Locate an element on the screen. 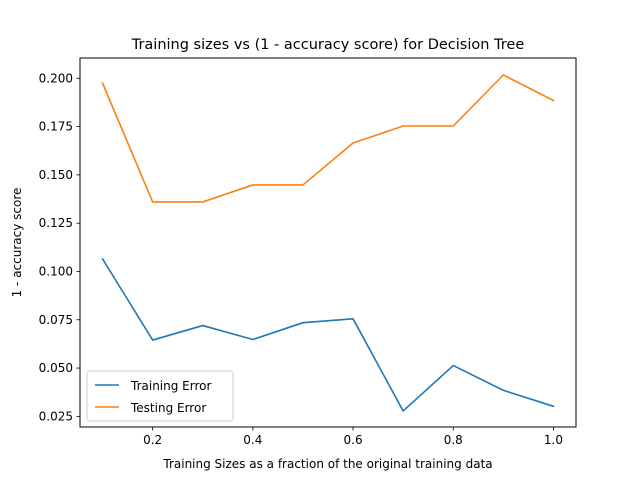 The width and height of the screenshot is (640, 485). y-tick-label: 0.100 is located at coordinates (56, 271).